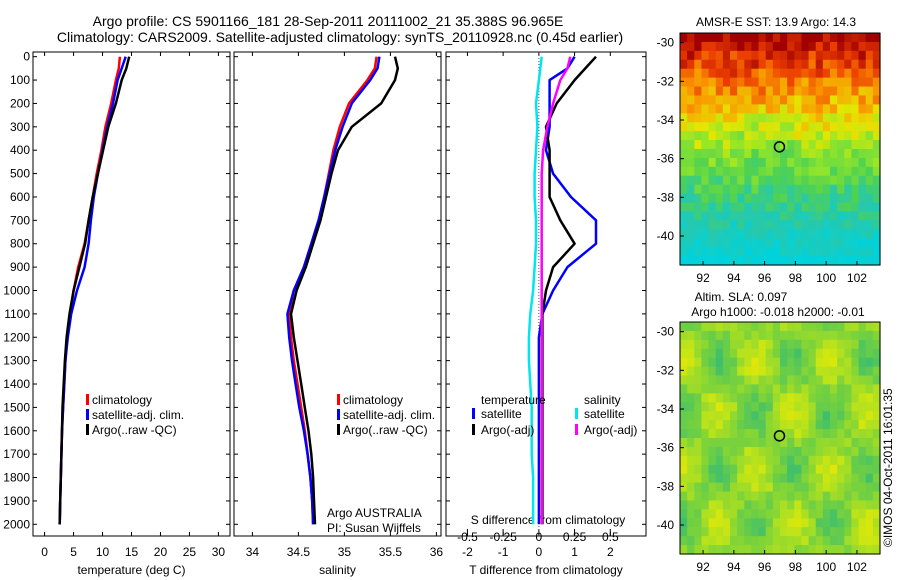  Describe the element at coordinates (576, 429) in the screenshot. I see `legend-swatch` at that location.